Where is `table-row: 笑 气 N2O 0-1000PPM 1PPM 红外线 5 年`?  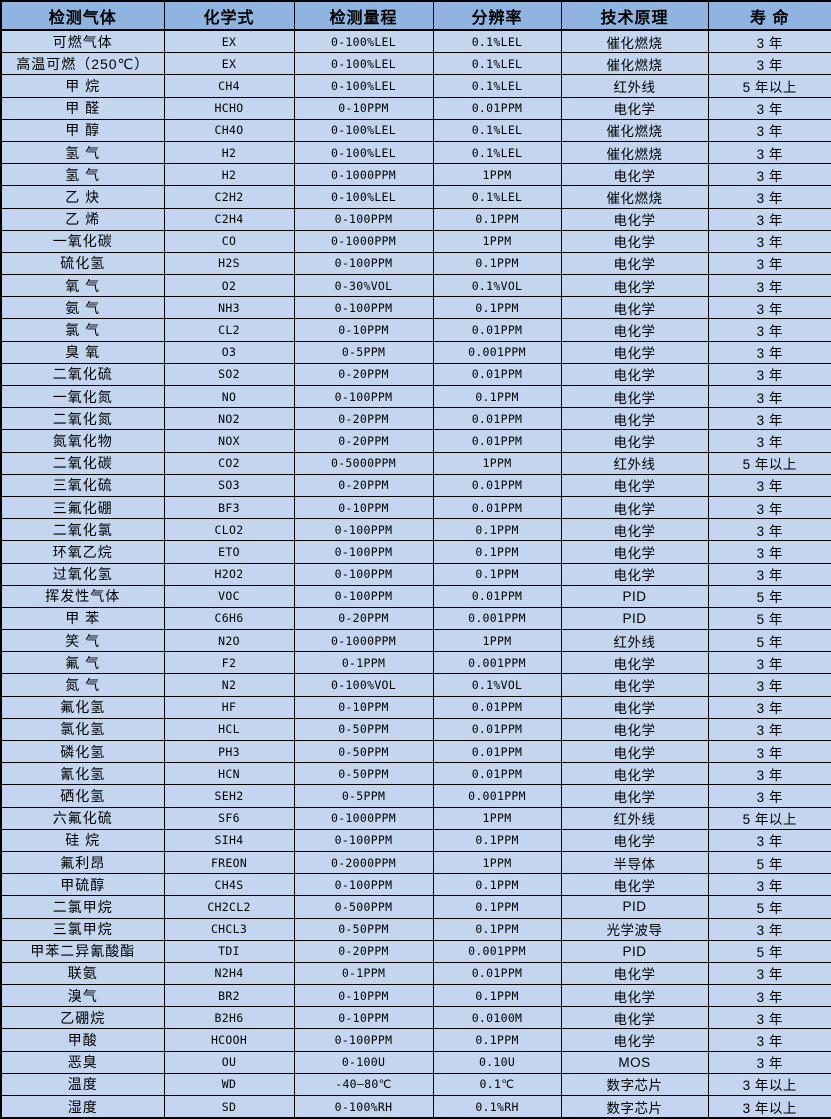
table-row: 笑 气 N2O 0-1000PPM 1PPM 红外线 5 年 is located at coordinates (415, 641).